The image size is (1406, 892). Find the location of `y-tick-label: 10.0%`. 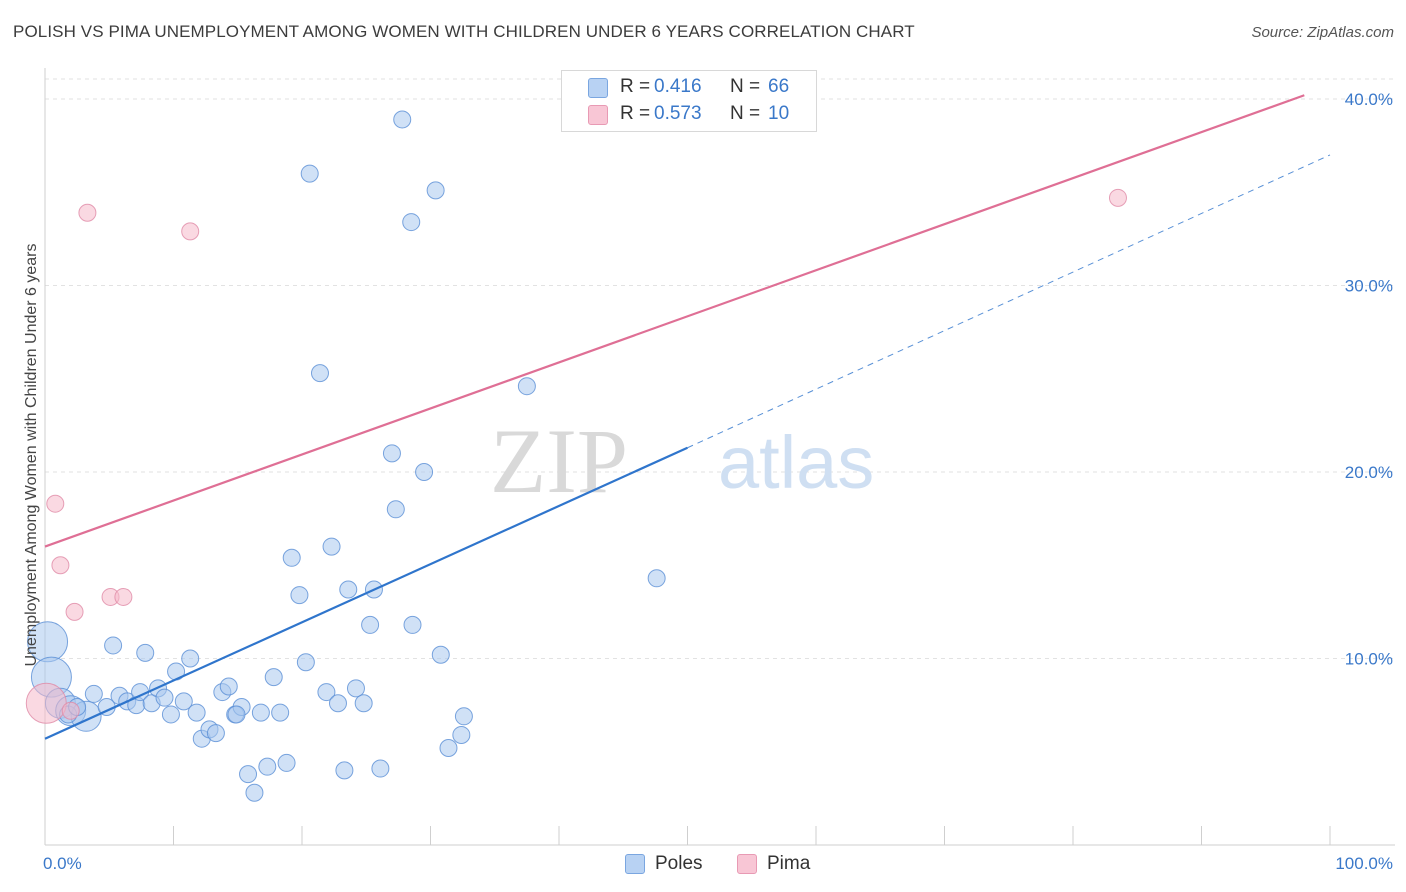

y-tick-label: 10.0% is located at coordinates (1369, 658).